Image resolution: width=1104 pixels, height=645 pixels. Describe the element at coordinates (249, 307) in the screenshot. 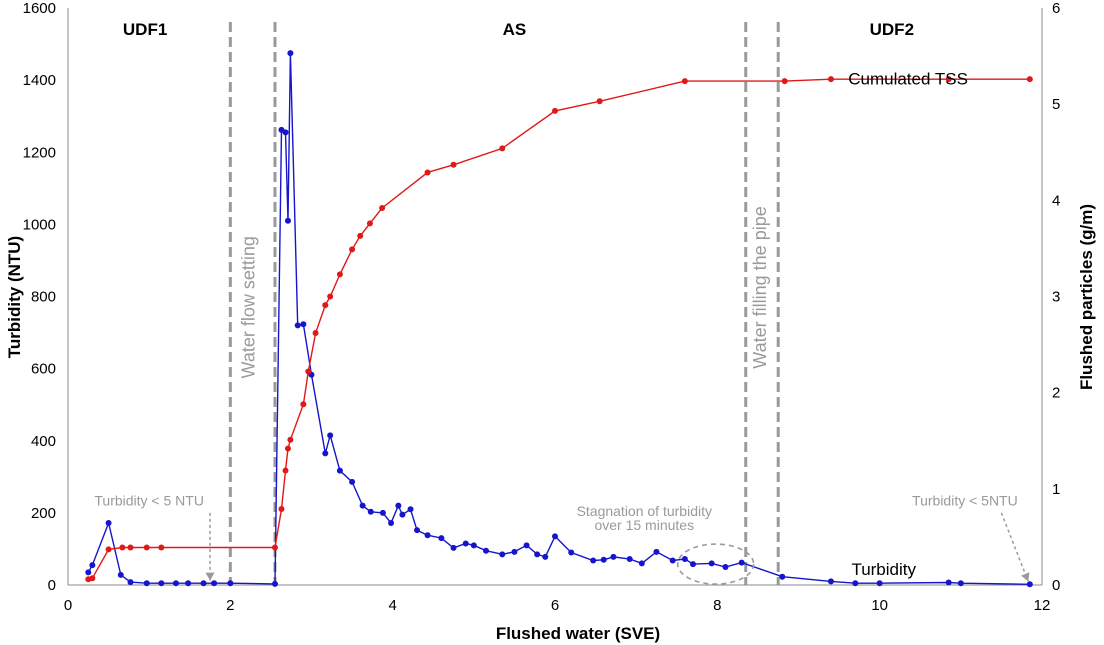

I see `annotation-text: Water flow setting` at that location.